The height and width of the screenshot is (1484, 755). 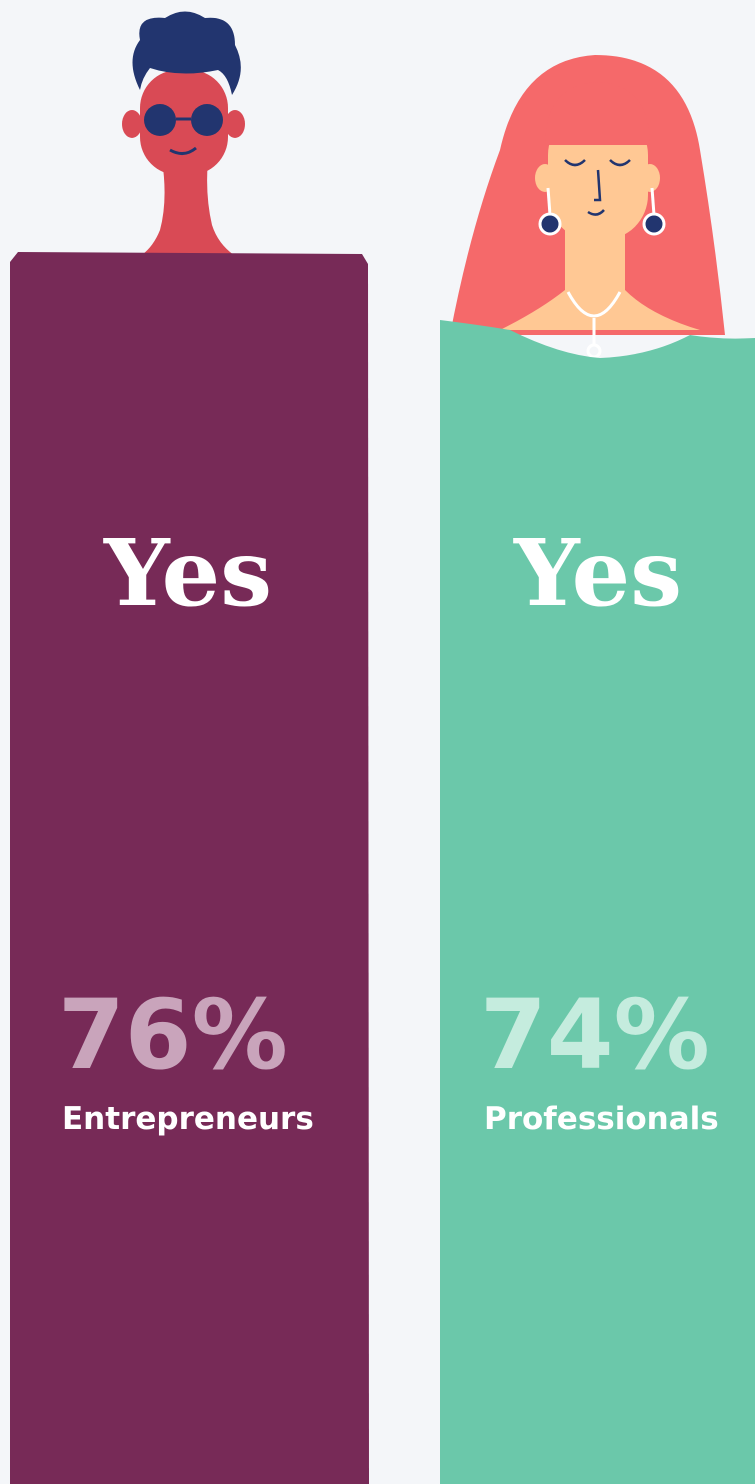 What do you see at coordinates (587, 207) in the screenshot?
I see `woman-illustration` at bounding box center [587, 207].